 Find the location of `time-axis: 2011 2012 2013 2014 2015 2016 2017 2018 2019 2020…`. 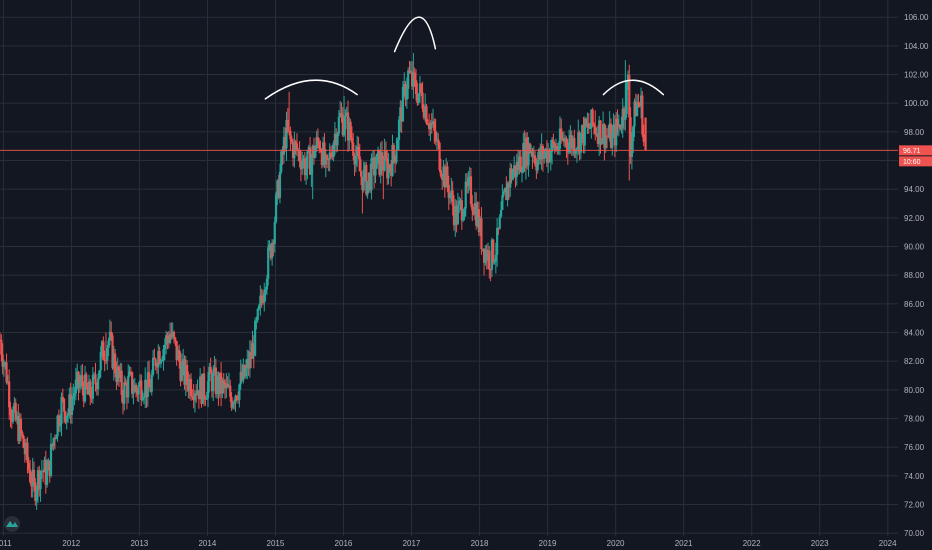

time-axis: 2011 2012 2013 2014 2015 2016 2017 2018 2019 2020… is located at coordinates (448, 543).